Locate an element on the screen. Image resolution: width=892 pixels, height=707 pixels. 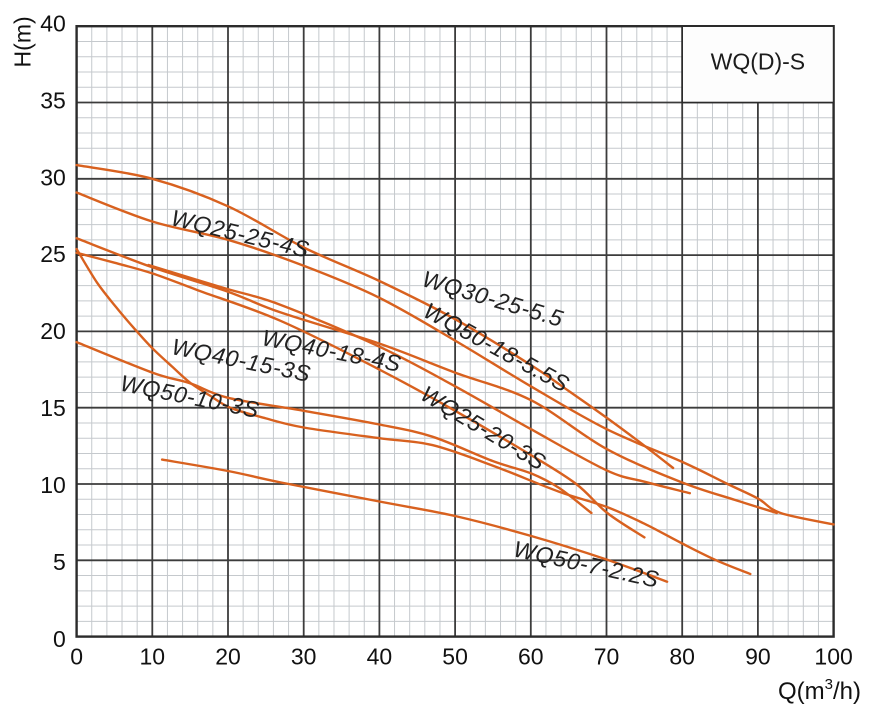
svg-text: 90 is located at coordinates (758, 656).